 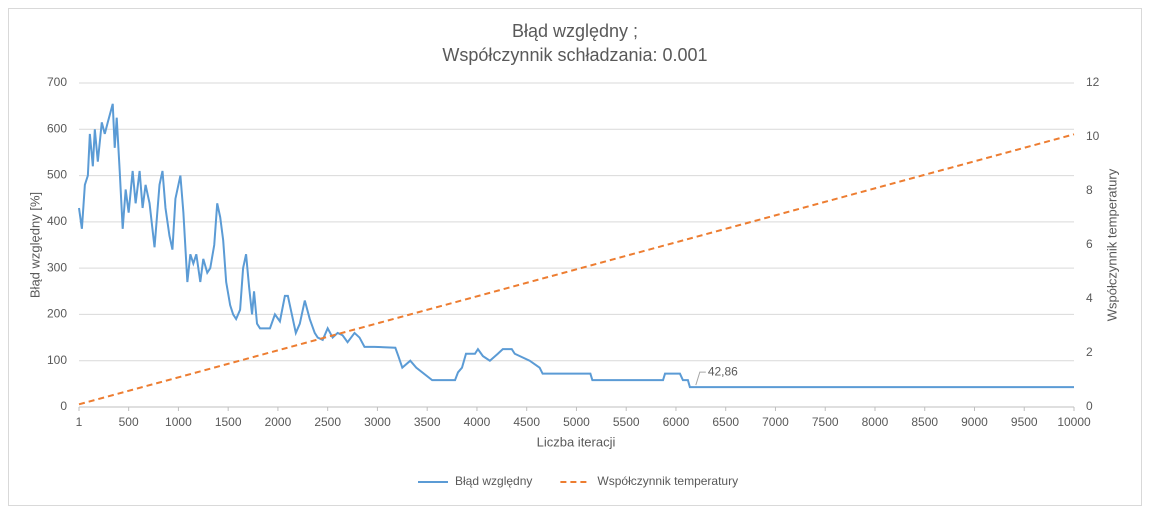 I want to click on x-tick-label: 1500, so click(x=228, y=422).